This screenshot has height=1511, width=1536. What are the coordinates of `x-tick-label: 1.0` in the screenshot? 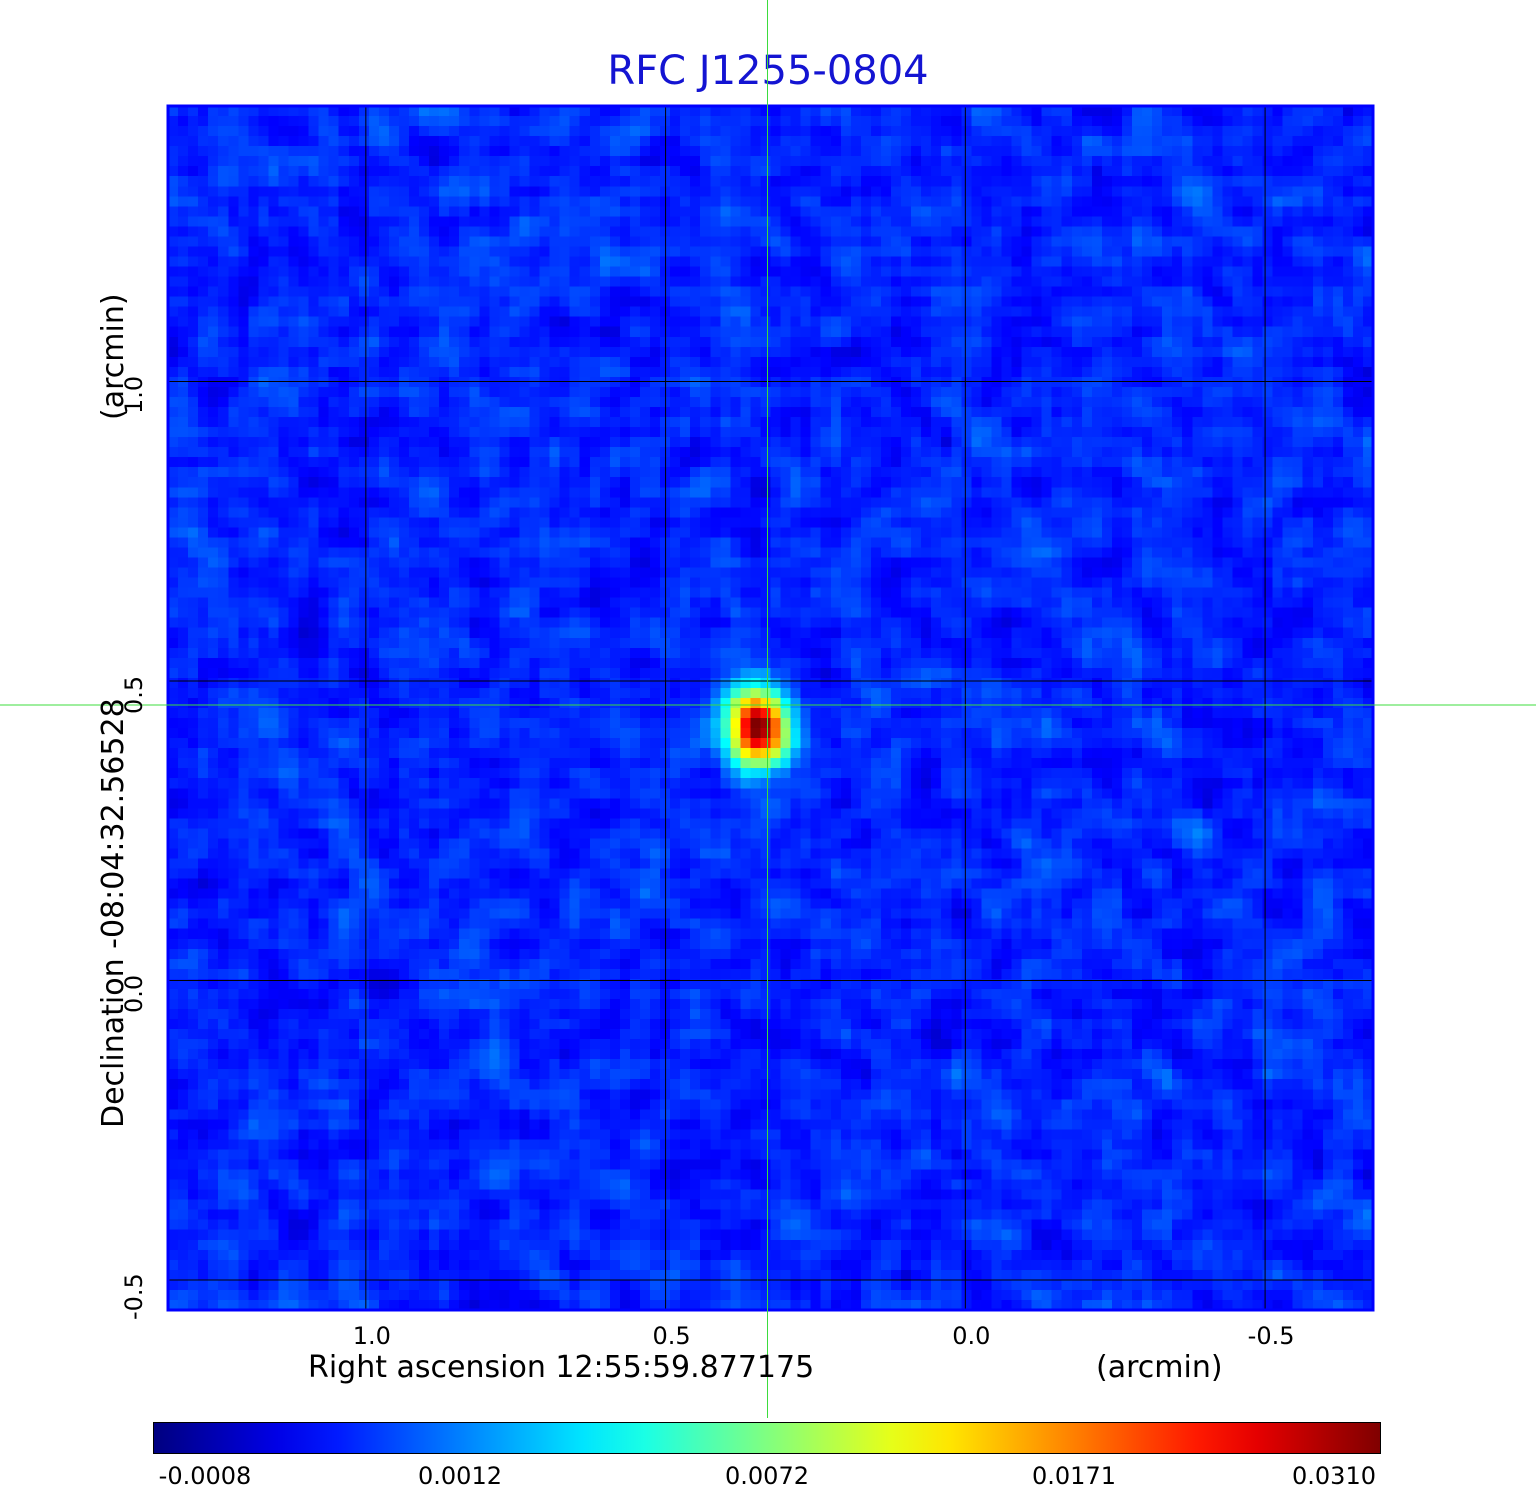 It's located at (371, 1336).